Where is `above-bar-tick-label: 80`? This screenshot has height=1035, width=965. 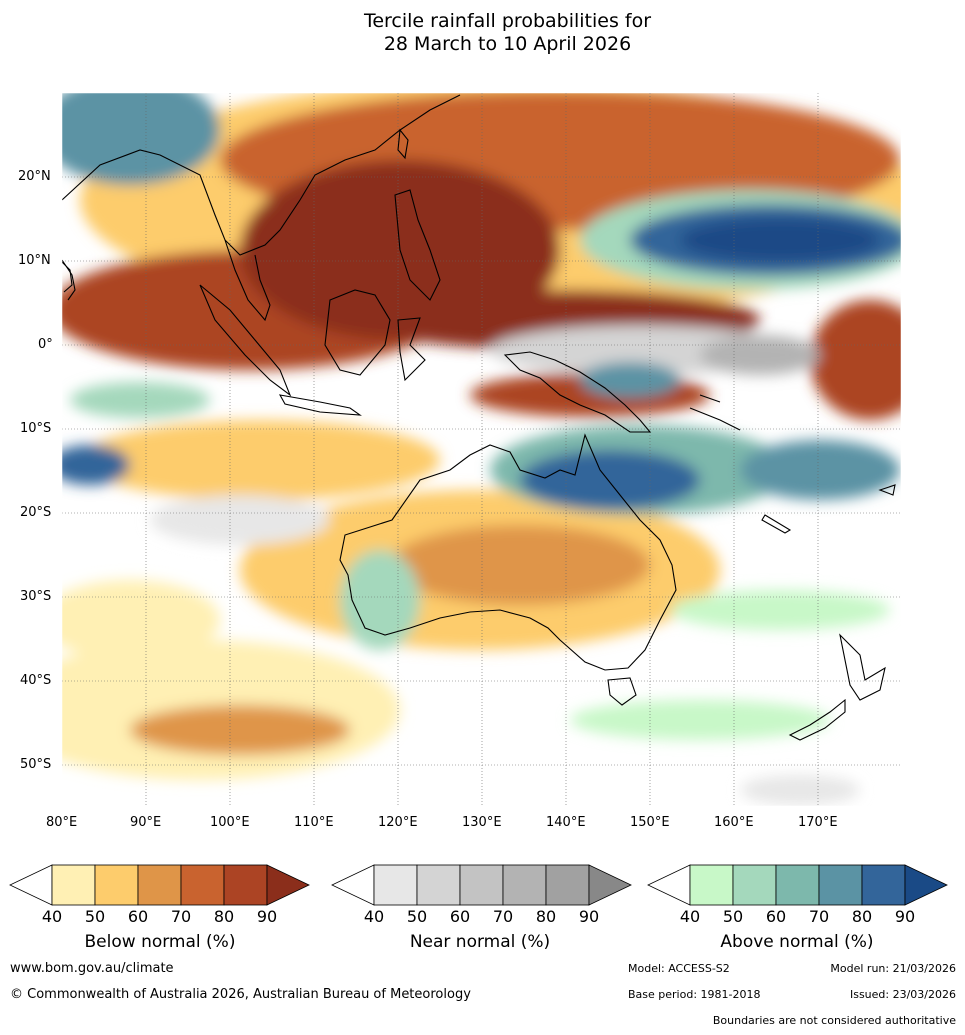 above-bar-tick-label: 80 is located at coordinates (862, 916).